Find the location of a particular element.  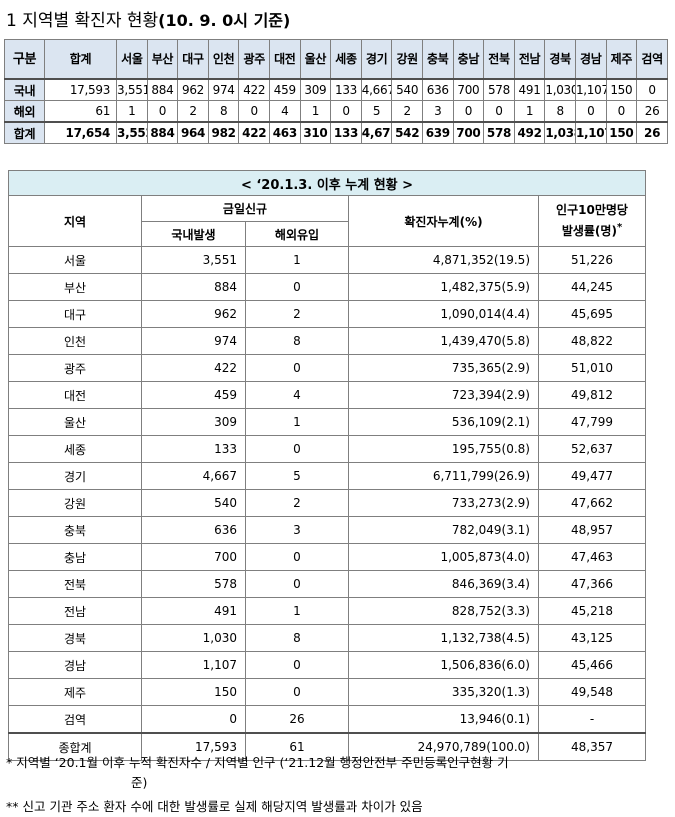

header-cell: 검역 is located at coordinates (652, 59).